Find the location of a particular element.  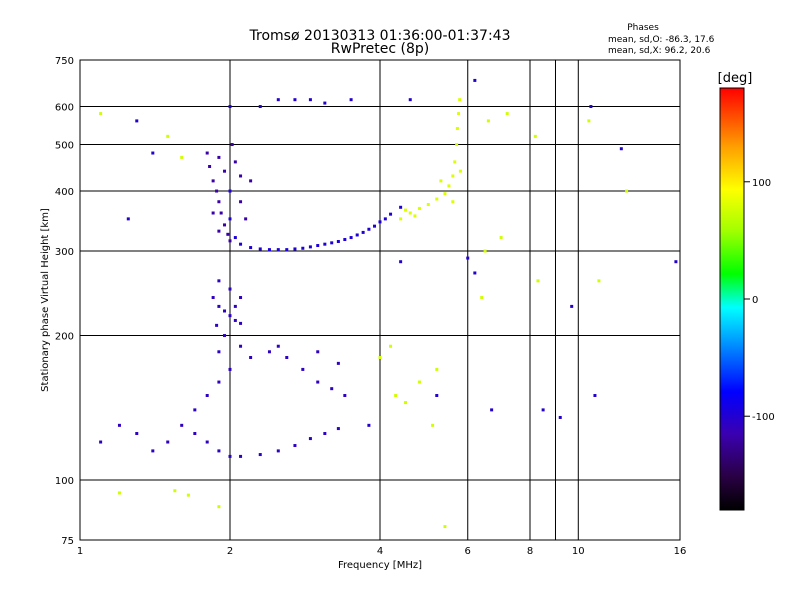

x-tick-label: 10 is located at coordinates (578, 551).